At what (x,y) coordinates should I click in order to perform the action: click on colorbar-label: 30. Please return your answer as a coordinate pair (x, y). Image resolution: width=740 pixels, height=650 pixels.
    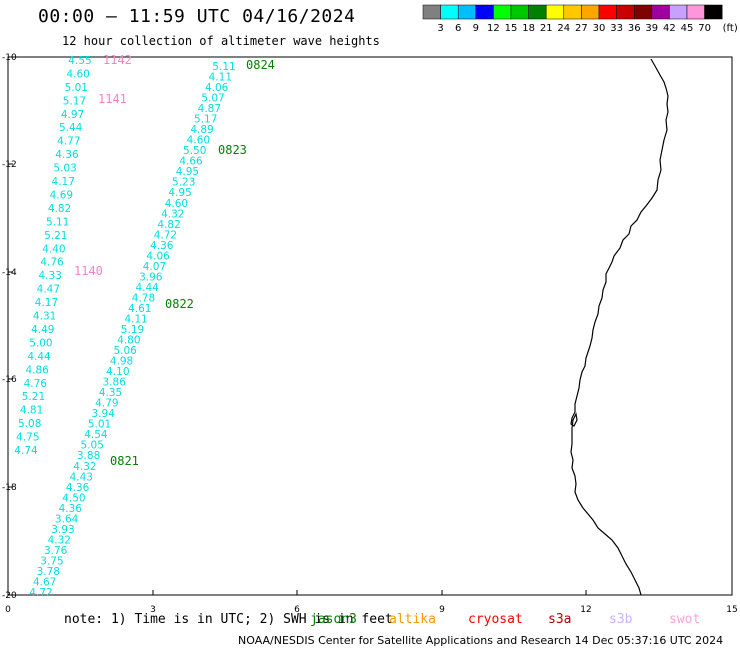
    Looking at the image, I should click on (599, 28).